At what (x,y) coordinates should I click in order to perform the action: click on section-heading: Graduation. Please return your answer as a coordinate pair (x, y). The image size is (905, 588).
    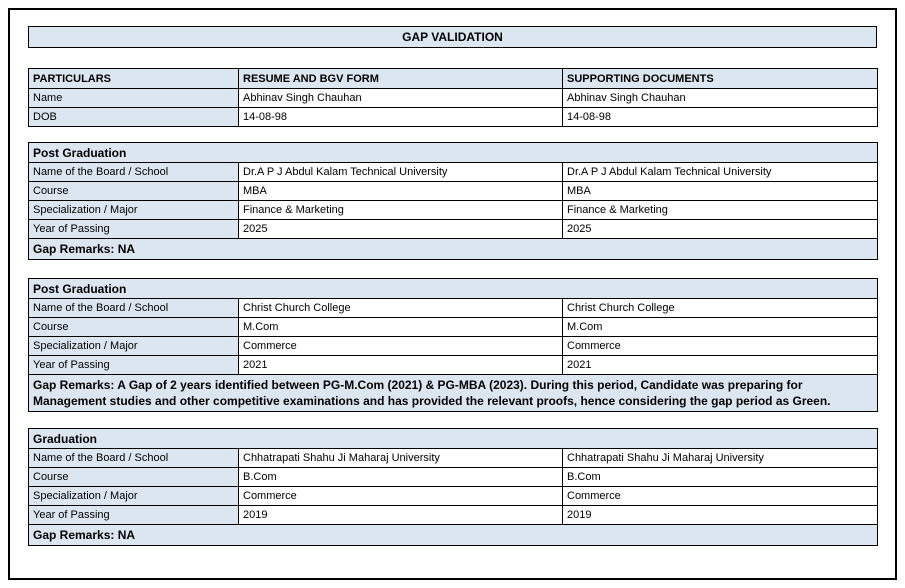
    Looking at the image, I should click on (453, 438).